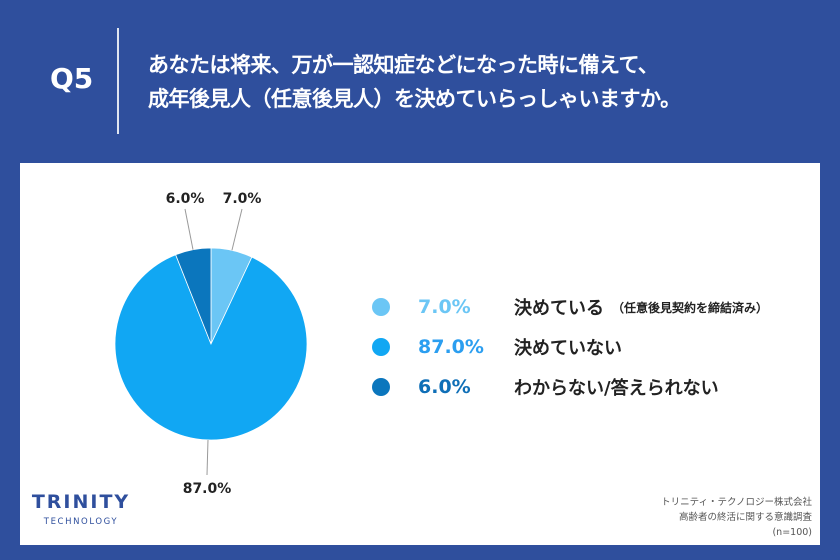  Describe the element at coordinates (559, 308) in the screenshot. I see `legend-label-decided: 決めている` at that location.